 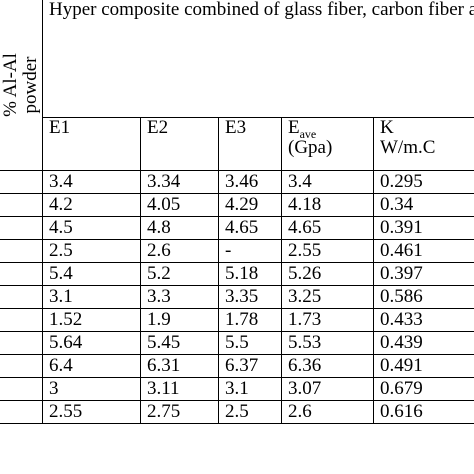 I want to click on table-cell: 4.18, so click(x=327, y=205).